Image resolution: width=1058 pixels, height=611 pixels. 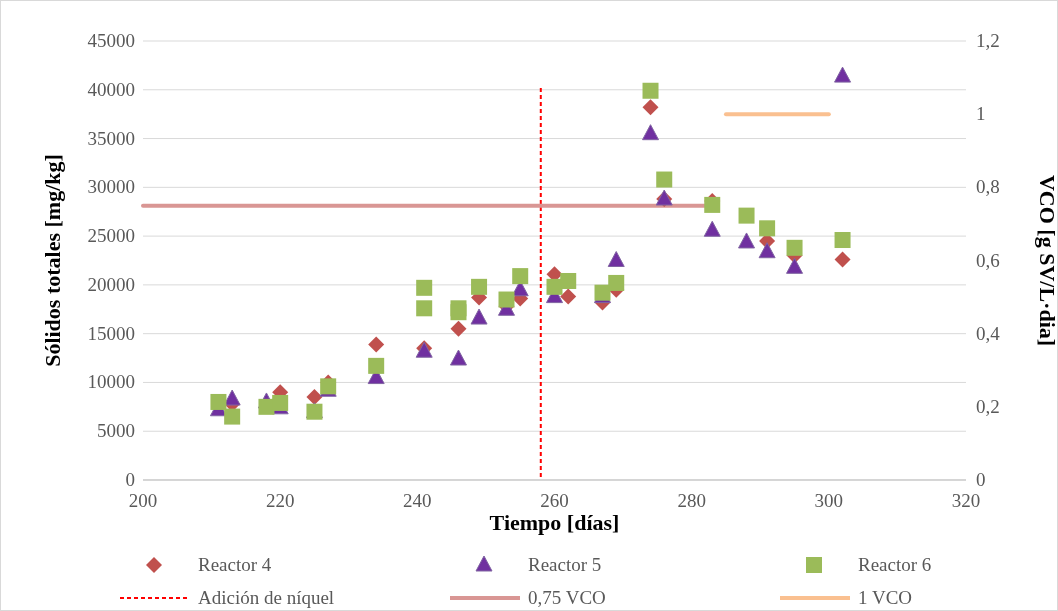 I want to click on y-tick-label: 5000, so click(x=116, y=431).